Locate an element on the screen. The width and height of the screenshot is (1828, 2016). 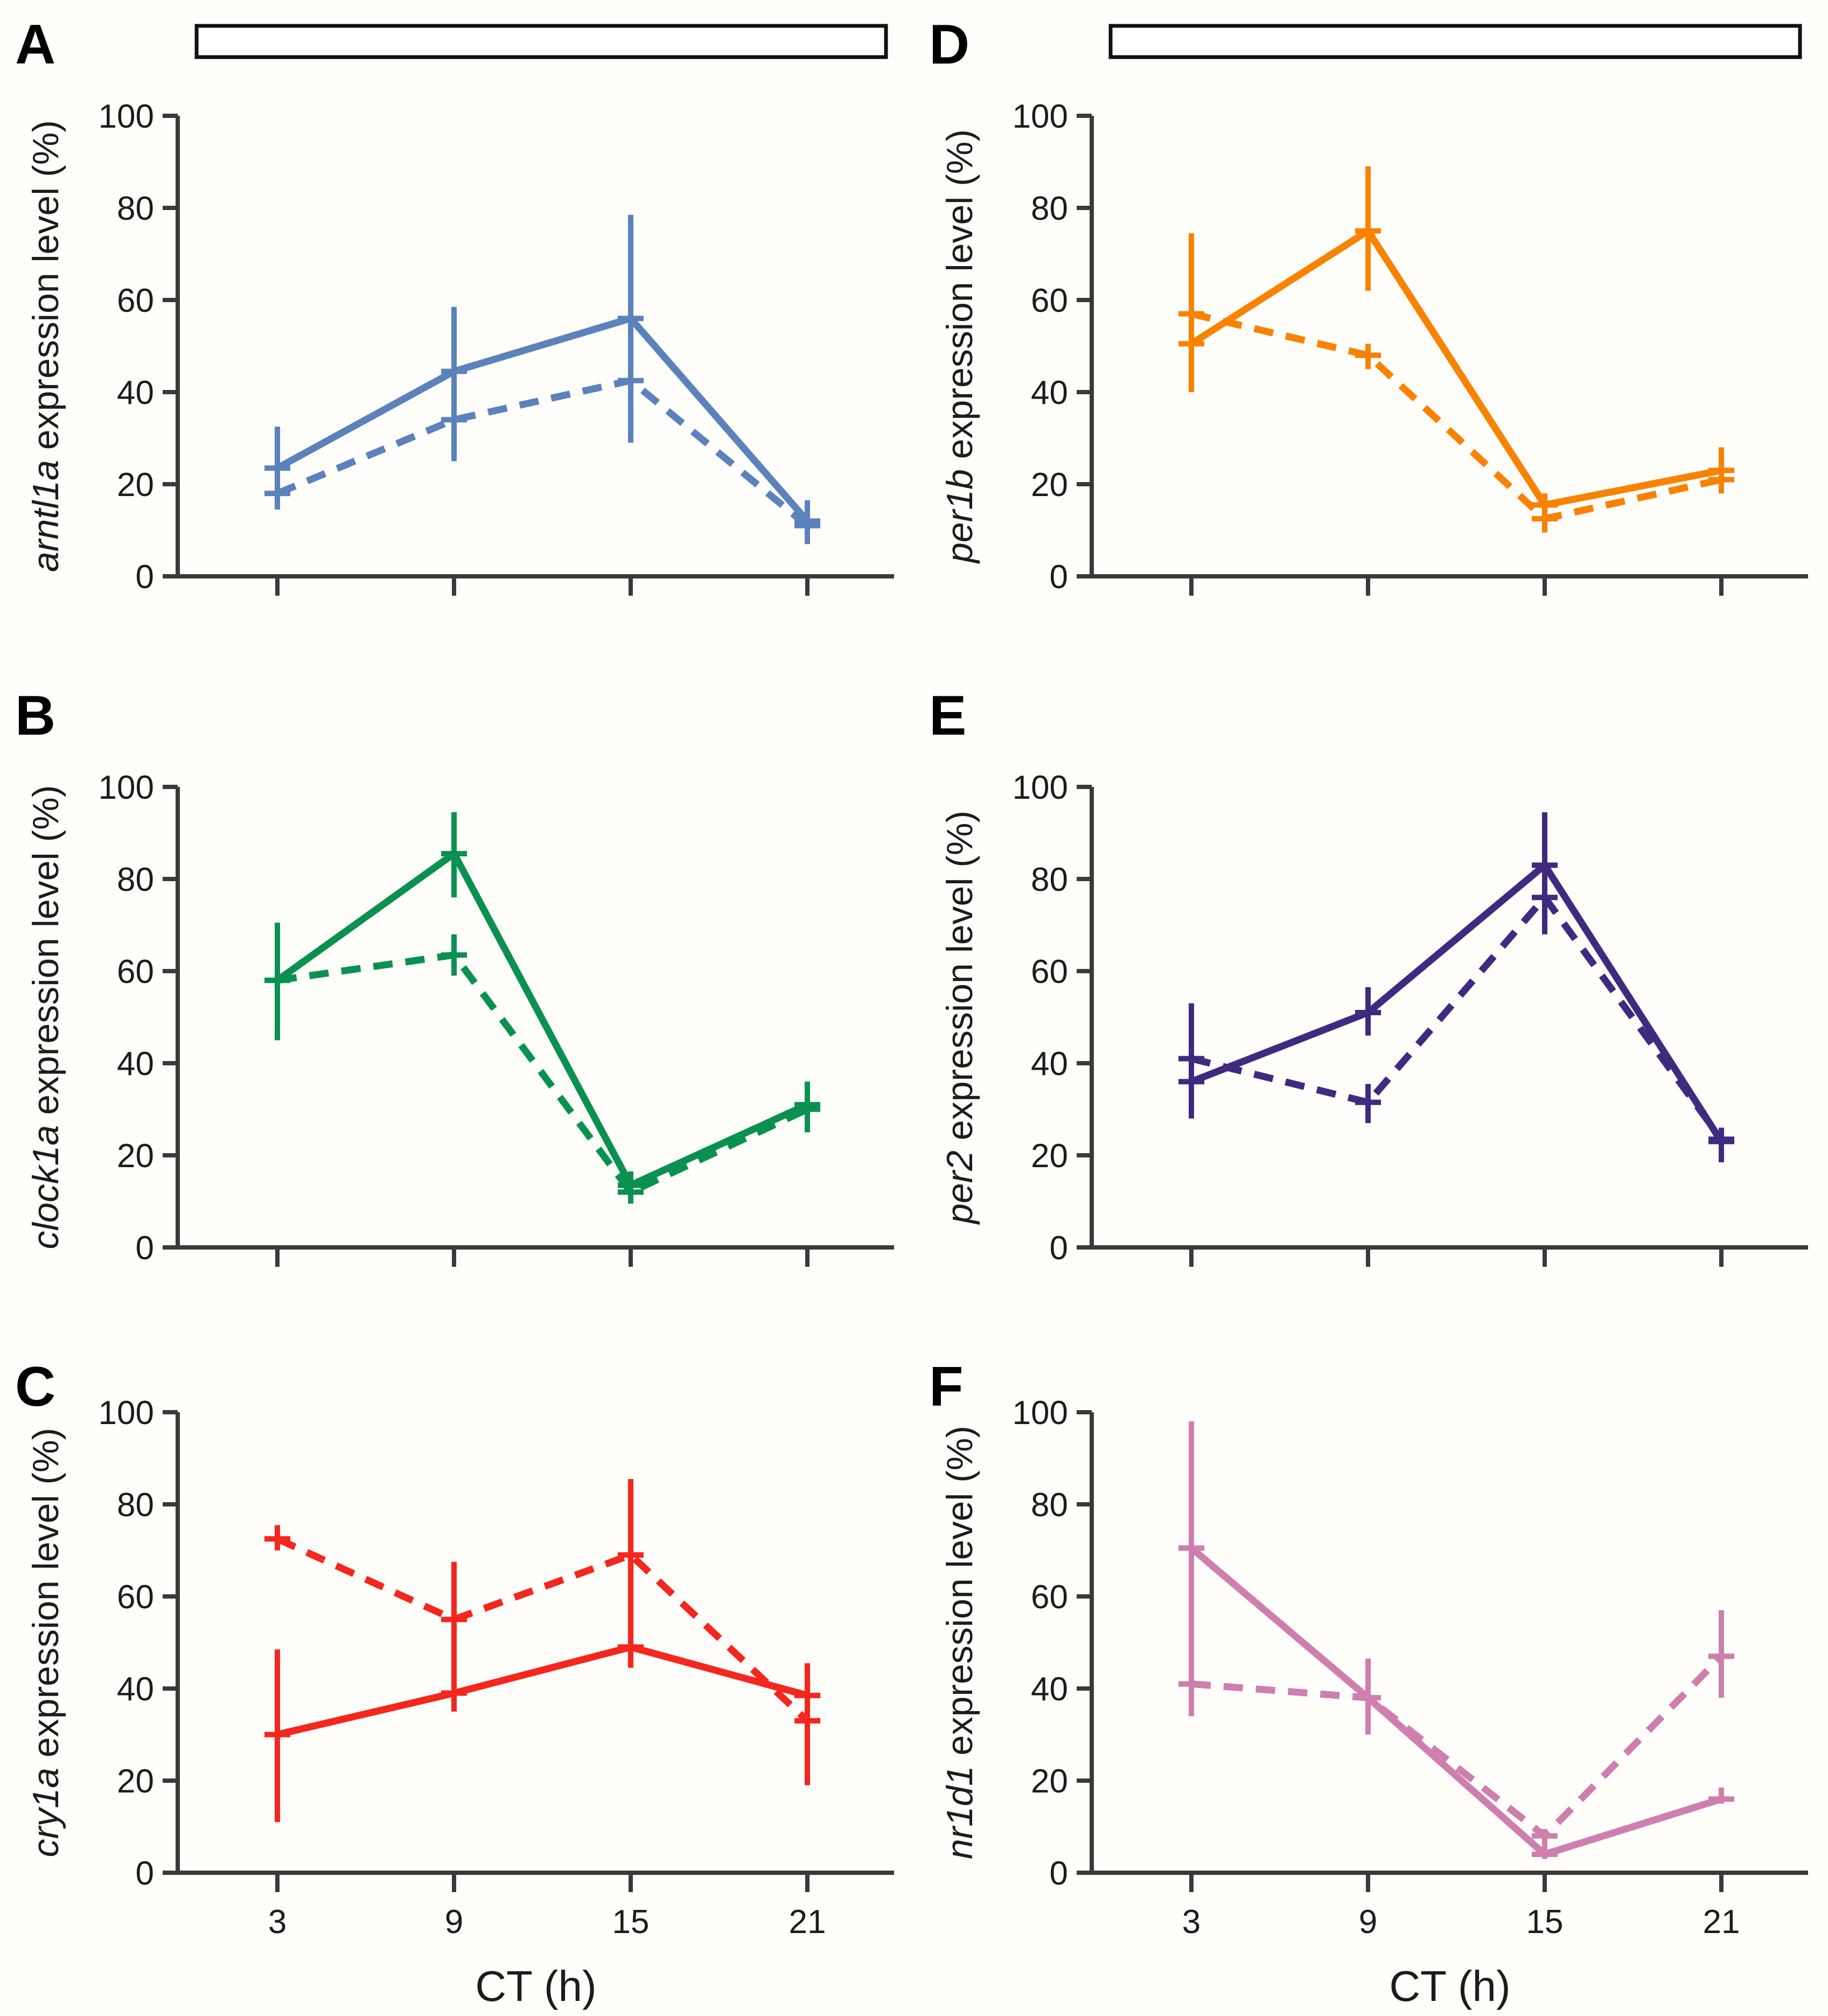
panel-letter-E: E is located at coordinates (948, 716).